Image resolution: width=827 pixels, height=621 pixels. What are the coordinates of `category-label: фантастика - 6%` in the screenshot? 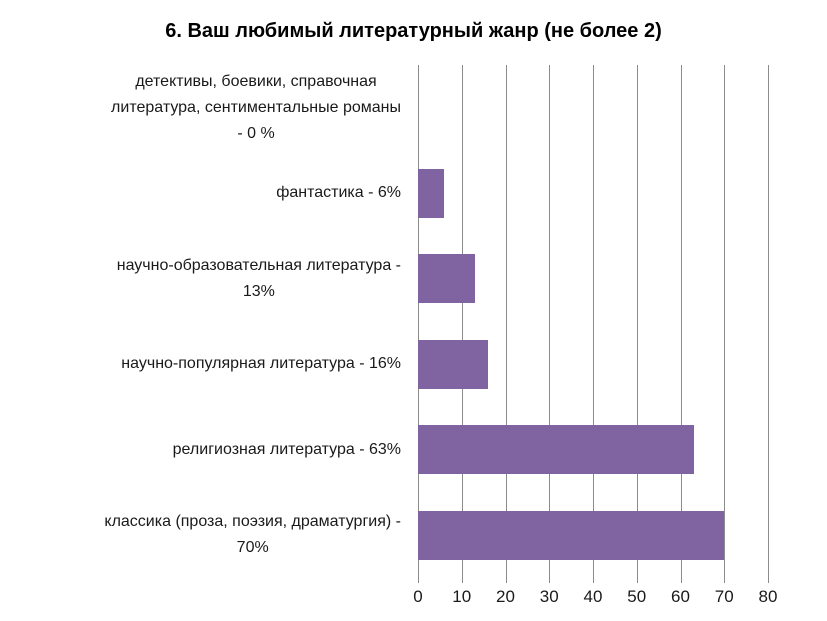 It's located at (338, 193).